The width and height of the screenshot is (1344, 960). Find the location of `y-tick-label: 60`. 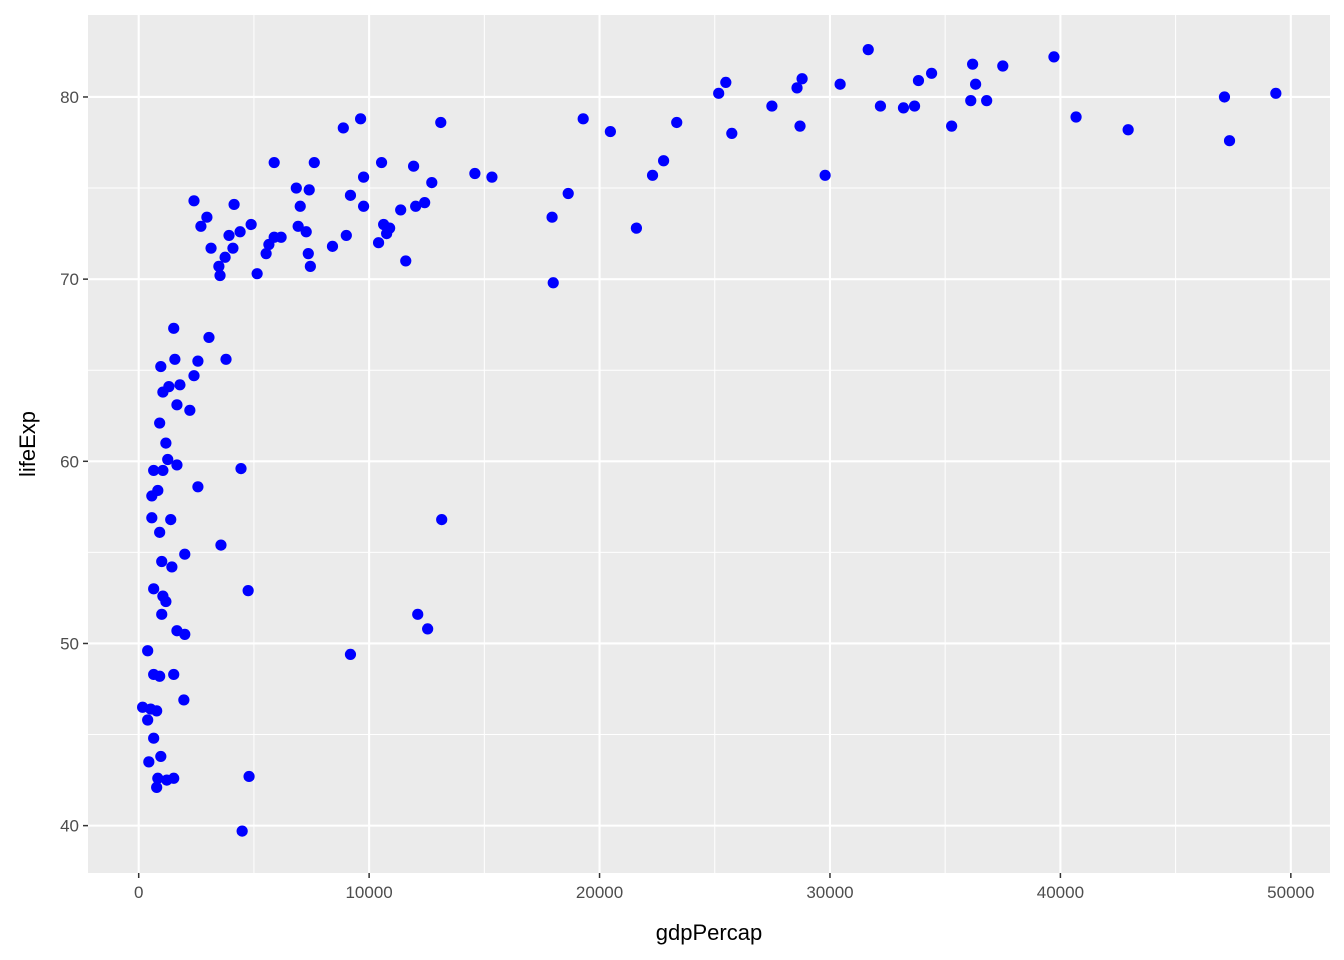

y-tick-label: 60 is located at coordinates (69, 461).